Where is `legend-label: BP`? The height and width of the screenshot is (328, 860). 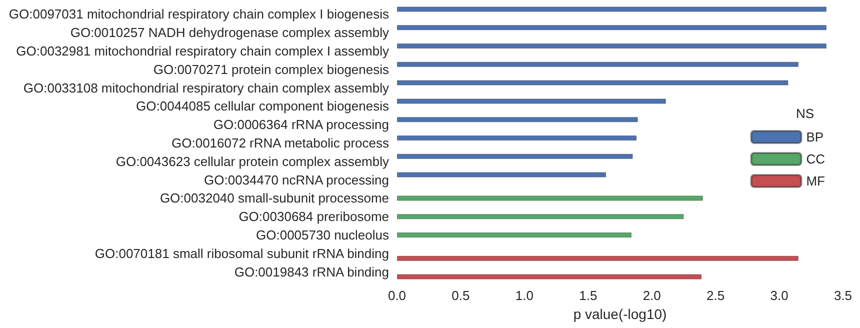
legend-label: BP is located at coordinates (815, 137).